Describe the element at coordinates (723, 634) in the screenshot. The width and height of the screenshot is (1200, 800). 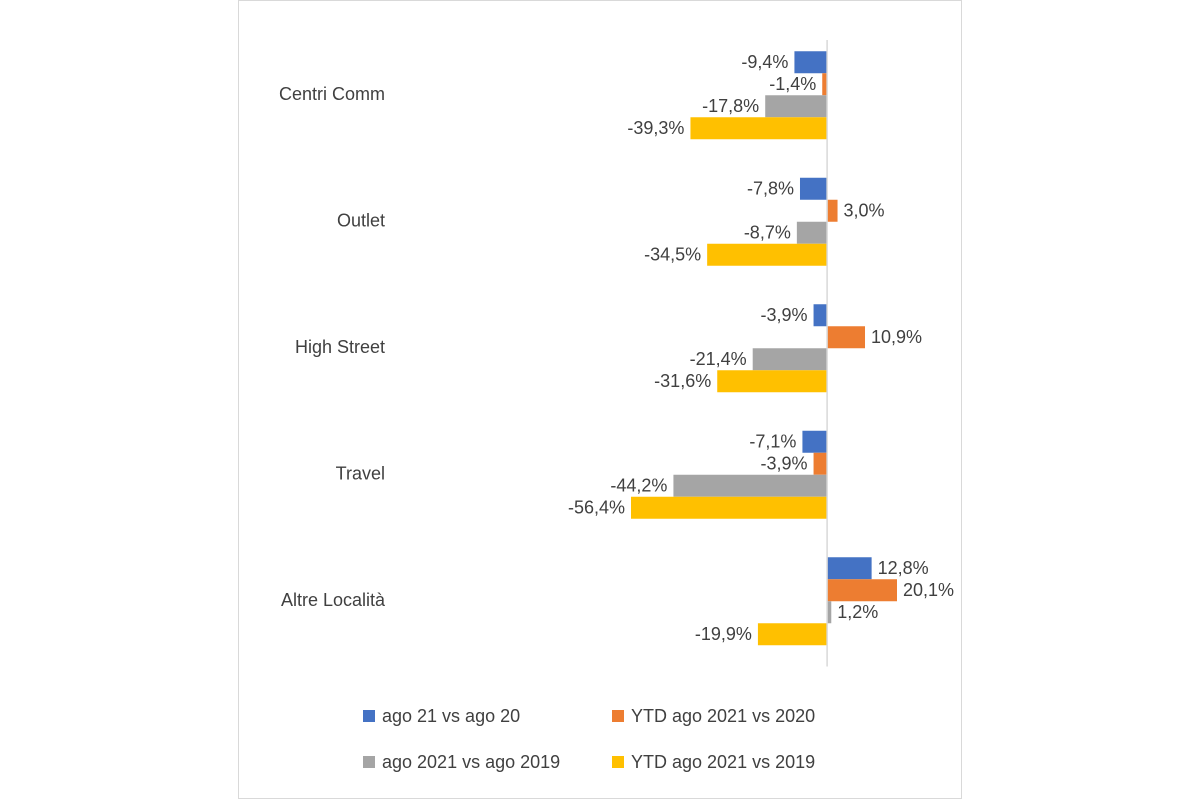
I see `data-label: -19,9%` at that location.